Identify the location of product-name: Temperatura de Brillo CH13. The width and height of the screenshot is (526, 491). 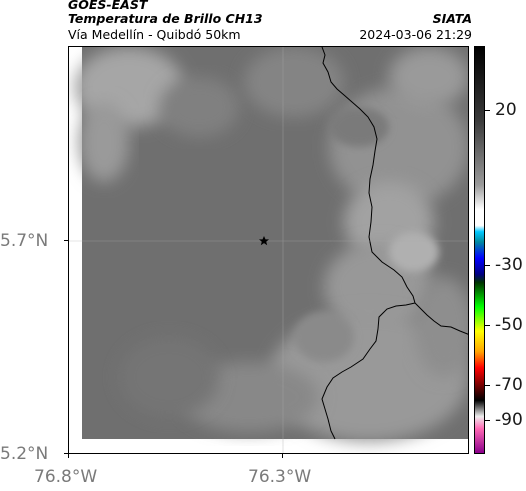
(165, 18).